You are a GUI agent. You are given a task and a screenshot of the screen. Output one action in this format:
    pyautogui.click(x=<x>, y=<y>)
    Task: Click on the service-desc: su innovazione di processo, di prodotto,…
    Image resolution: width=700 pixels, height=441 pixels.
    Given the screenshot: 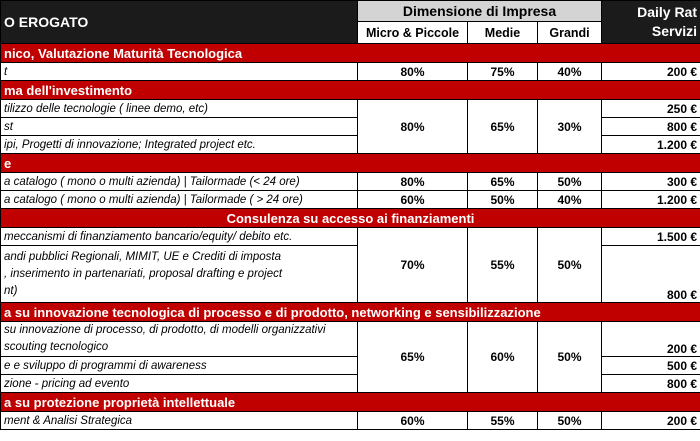 What is the action you would take?
    pyautogui.click(x=179, y=339)
    